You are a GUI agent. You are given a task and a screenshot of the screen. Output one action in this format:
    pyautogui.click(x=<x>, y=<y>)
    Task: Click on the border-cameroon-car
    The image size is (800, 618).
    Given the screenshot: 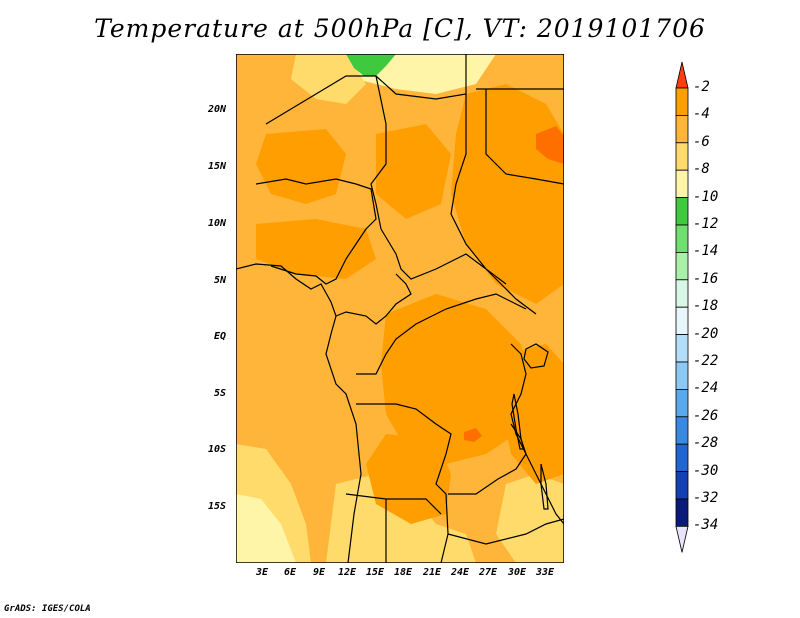 What is the action you would take?
    pyautogui.click(x=458, y=271)
    